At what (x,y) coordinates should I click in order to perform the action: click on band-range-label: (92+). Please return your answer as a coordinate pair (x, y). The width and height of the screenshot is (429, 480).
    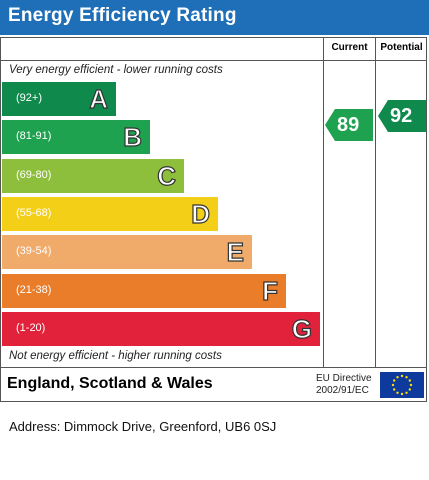
    Looking at the image, I should click on (29, 98).